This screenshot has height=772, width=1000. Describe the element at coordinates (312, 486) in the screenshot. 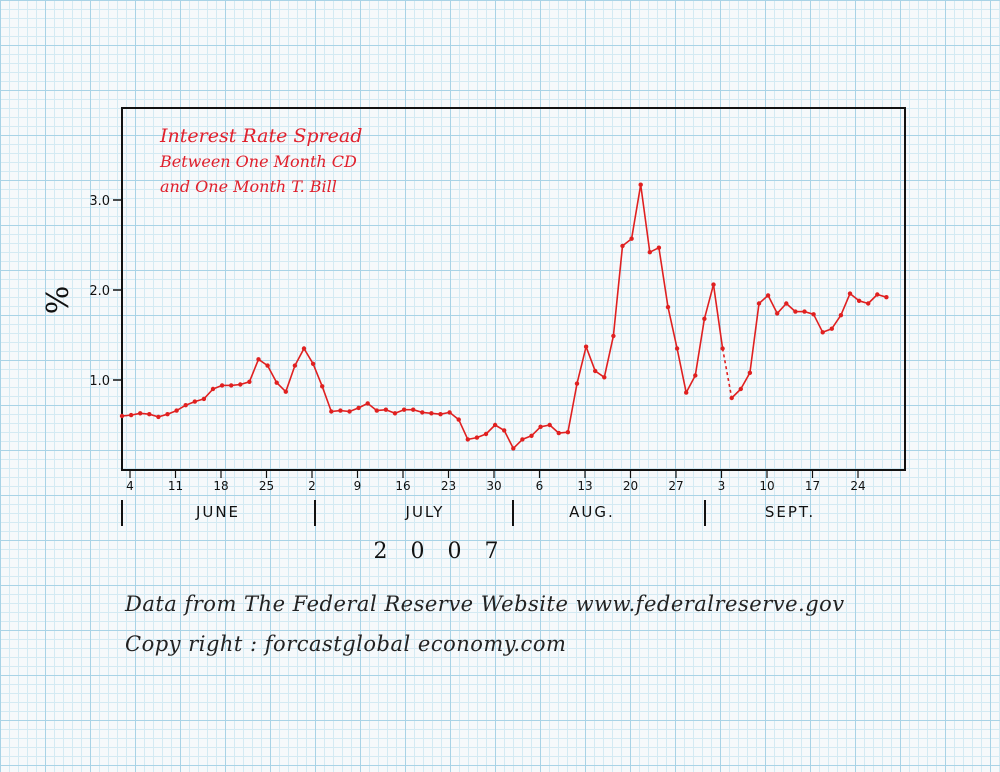

I see `x-tick-label: 2` at that location.